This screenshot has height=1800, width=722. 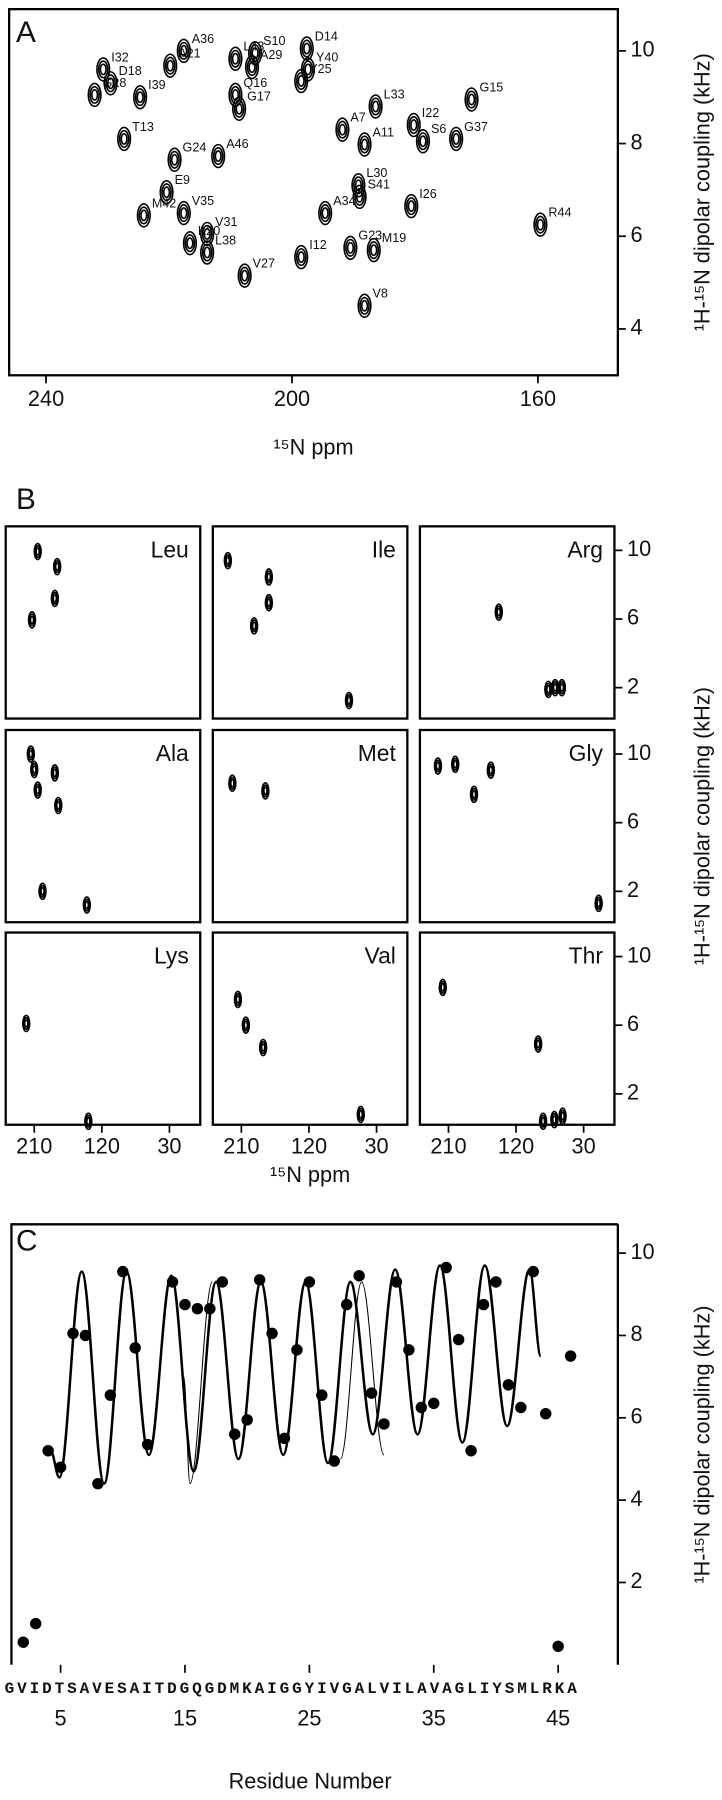 I want to click on peak-label: K20, so click(x=209, y=231).